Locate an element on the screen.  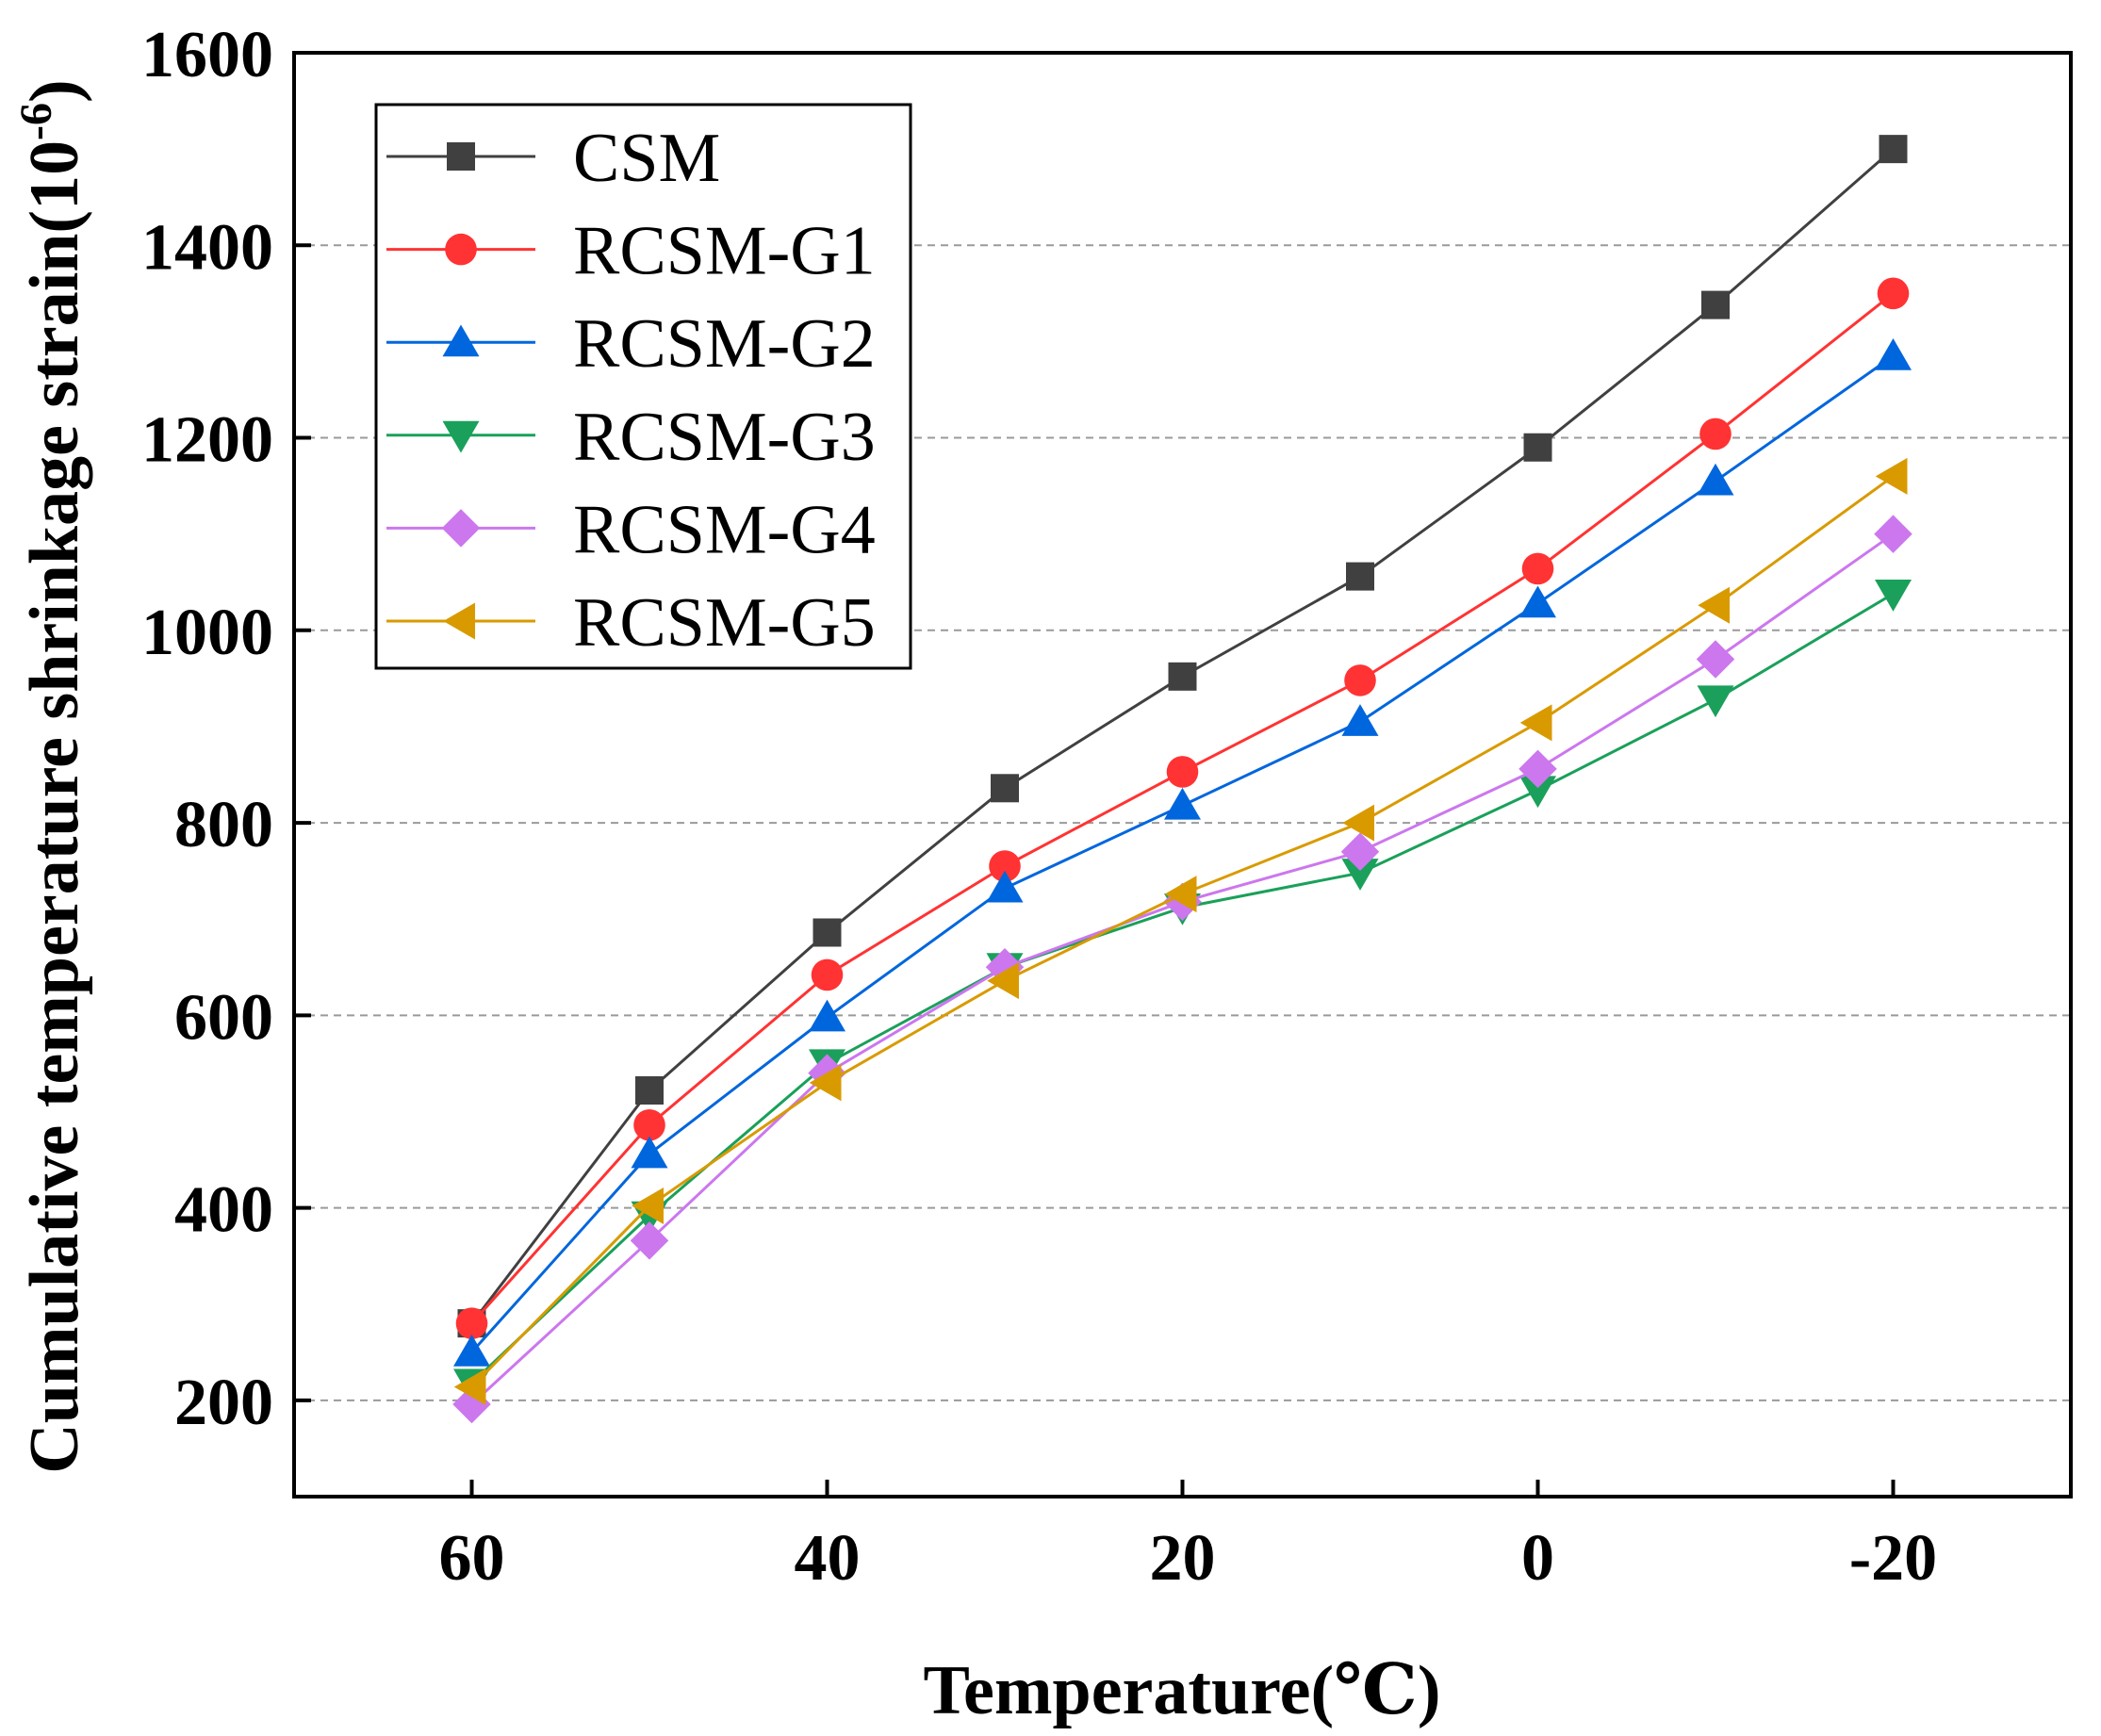
y-tick-label: 800 is located at coordinates (223, 825).